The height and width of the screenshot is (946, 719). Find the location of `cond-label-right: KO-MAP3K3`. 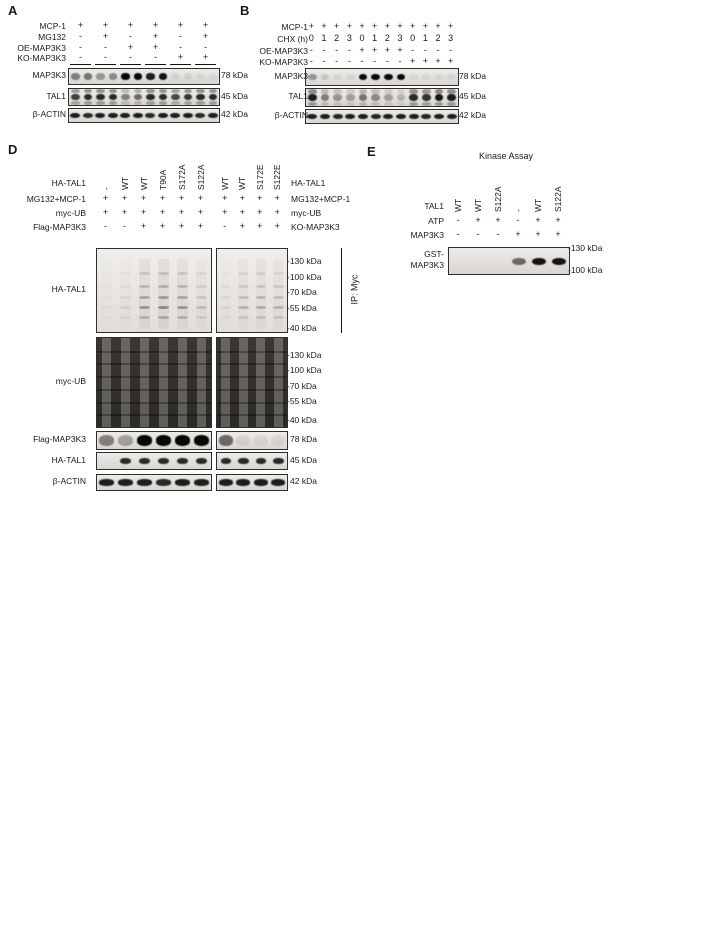

cond-label-right: KO-MAP3K3 is located at coordinates (315, 226).